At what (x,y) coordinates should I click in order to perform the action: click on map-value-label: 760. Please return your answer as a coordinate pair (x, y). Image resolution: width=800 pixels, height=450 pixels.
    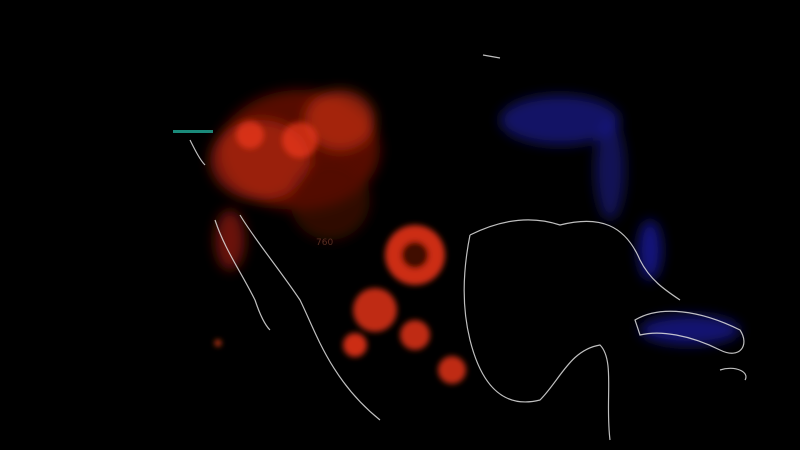
    Looking at the image, I should click on (325, 243).